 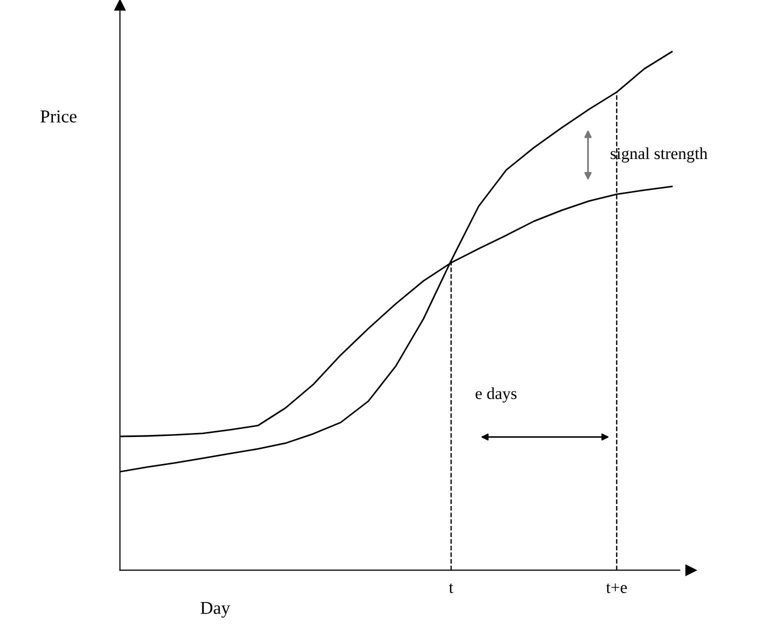 What do you see at coordinates (659, 155) in the screenshot?
I see `annotation: signal strength` at bounding box center [659, 155].